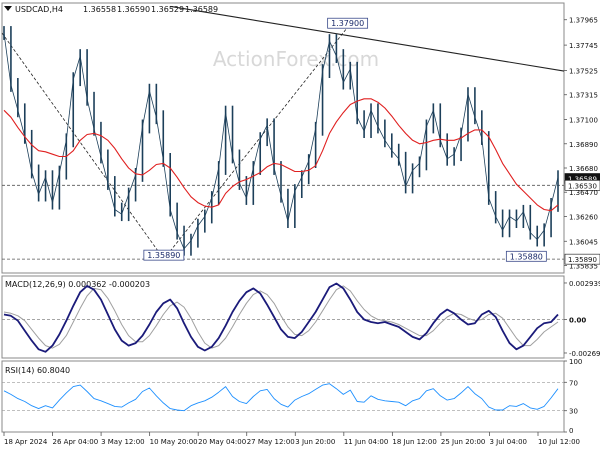  Describe the element at coordinates (508, 442) in the screenshot. I see `x-tick-label: 3 Jul 04:00` at that location.